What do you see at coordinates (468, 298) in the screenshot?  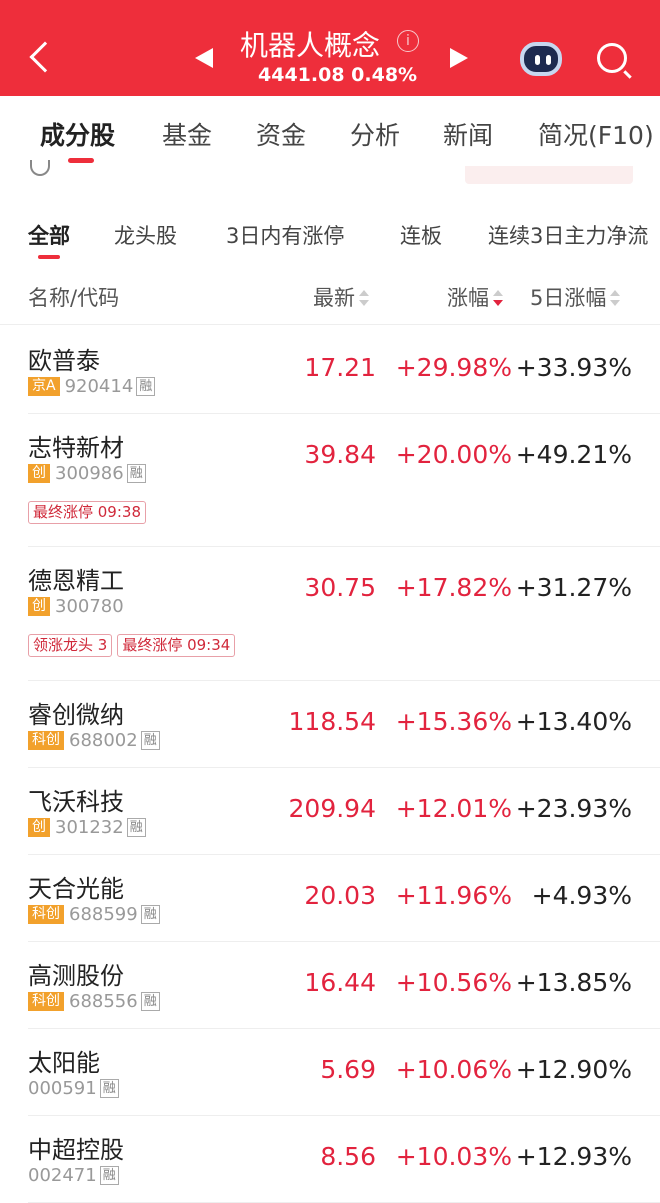 I see `col-change-label: 涨幅` at bounding box center [468, 298].